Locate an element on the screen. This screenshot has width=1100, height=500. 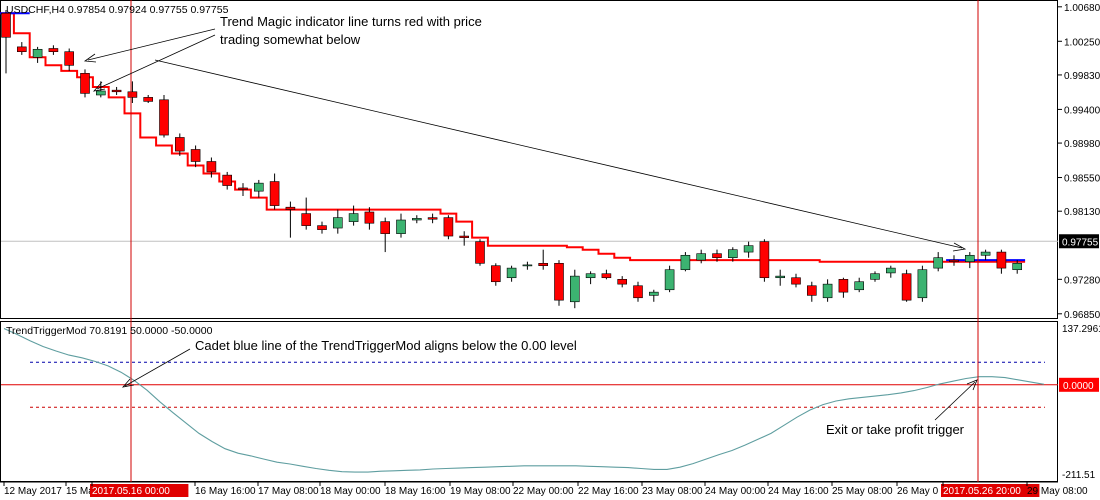
time-label: 24 May 16:00 is located at coordinates (798, 491).